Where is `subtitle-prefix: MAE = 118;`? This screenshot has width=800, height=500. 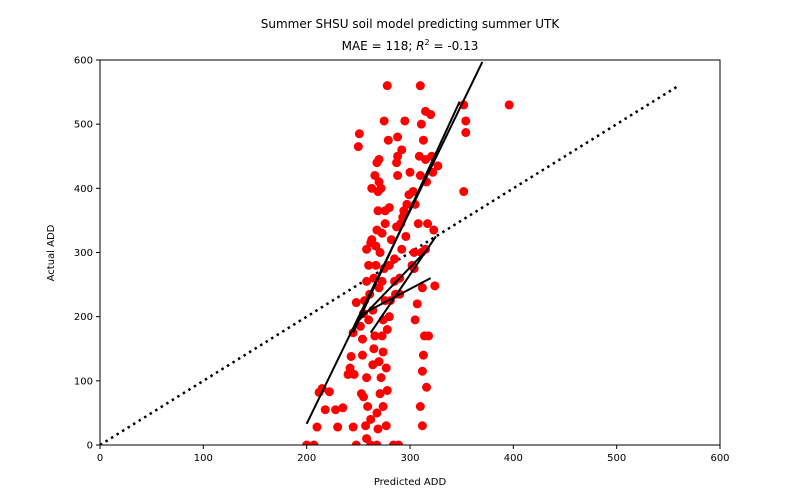 subtitle-prefix: MAE = 118; is located at coordinates (379, 46).